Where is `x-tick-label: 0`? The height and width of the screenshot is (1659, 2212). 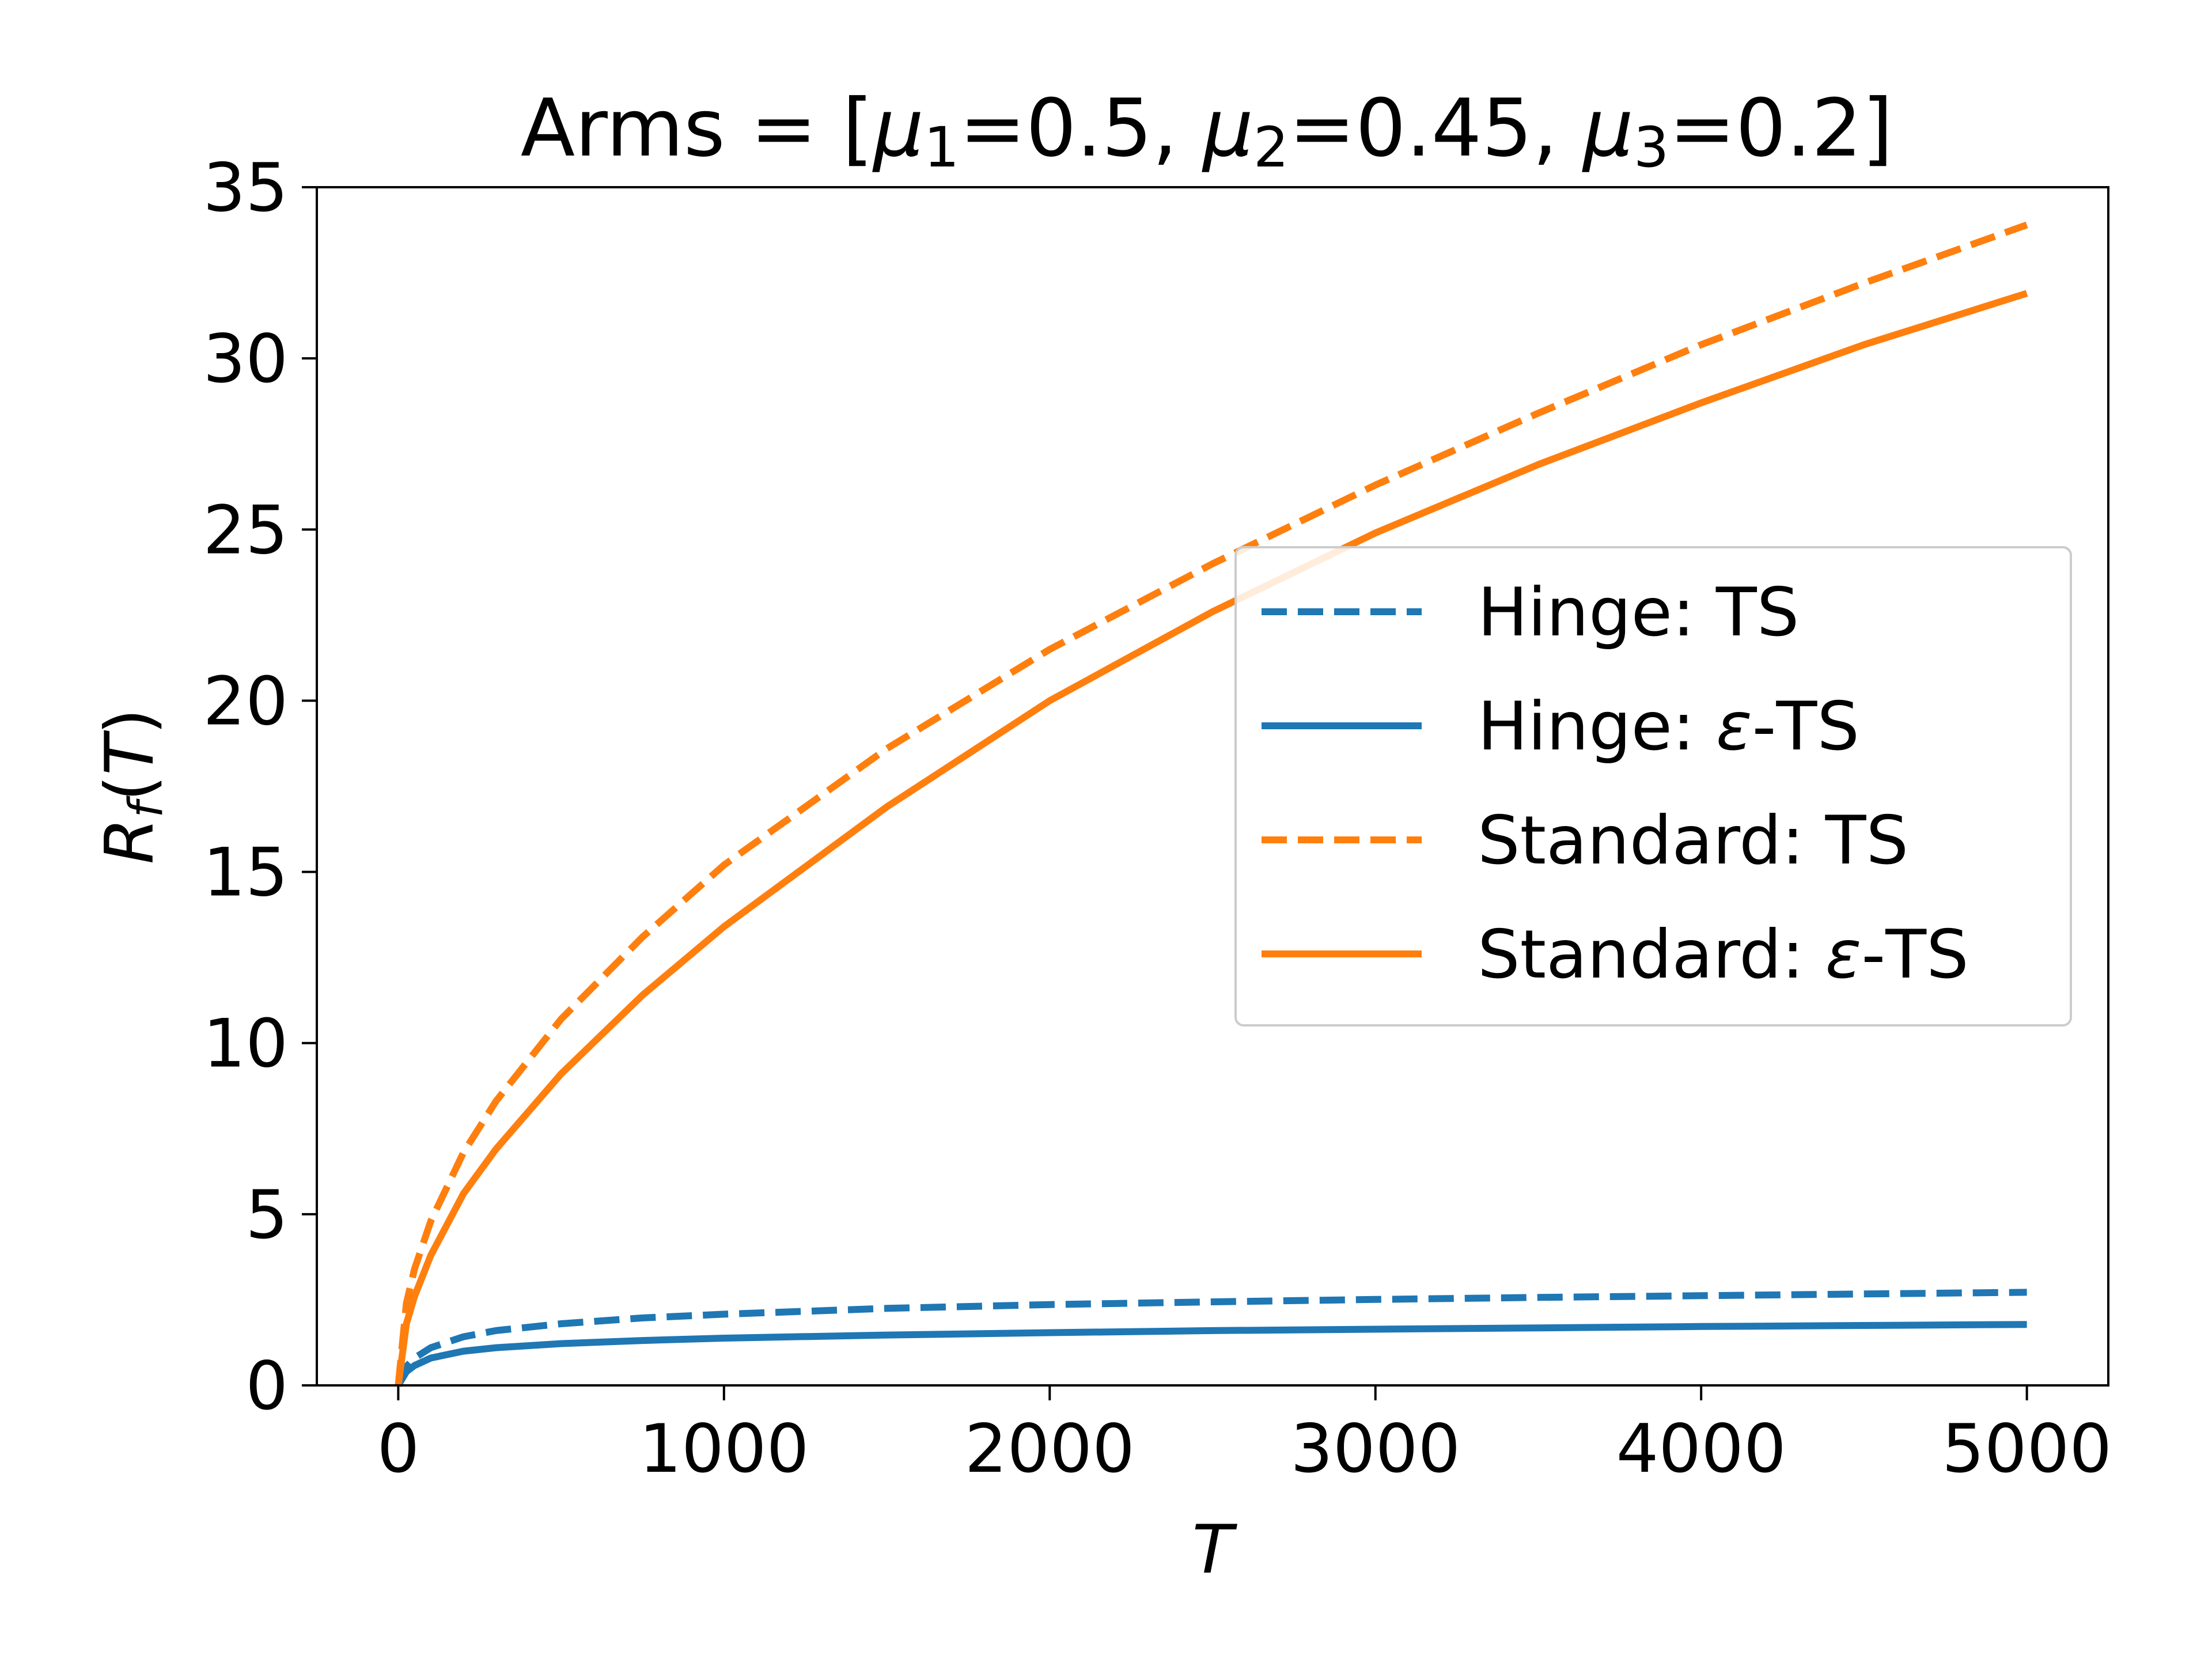
x-tick-label: 0 is located at coordinates (398, 1449).